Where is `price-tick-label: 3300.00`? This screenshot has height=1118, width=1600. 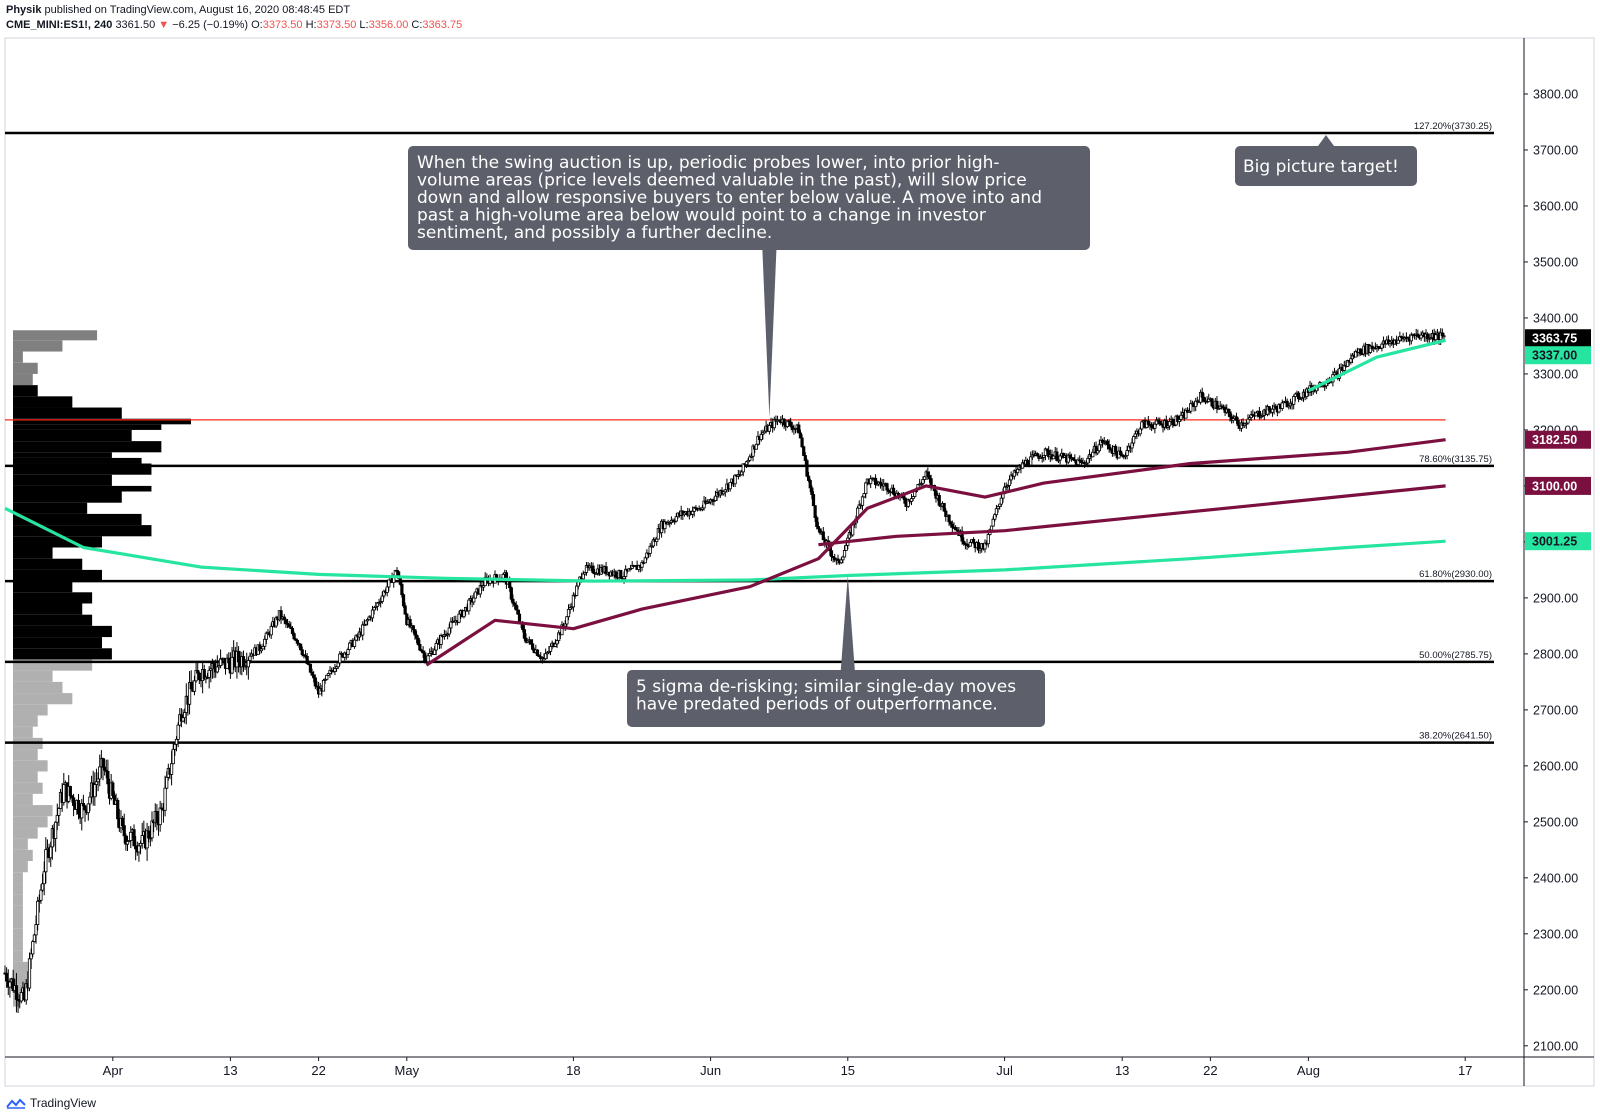 price-tick-label: 3300.00 is located at coordinates (1555, 374).